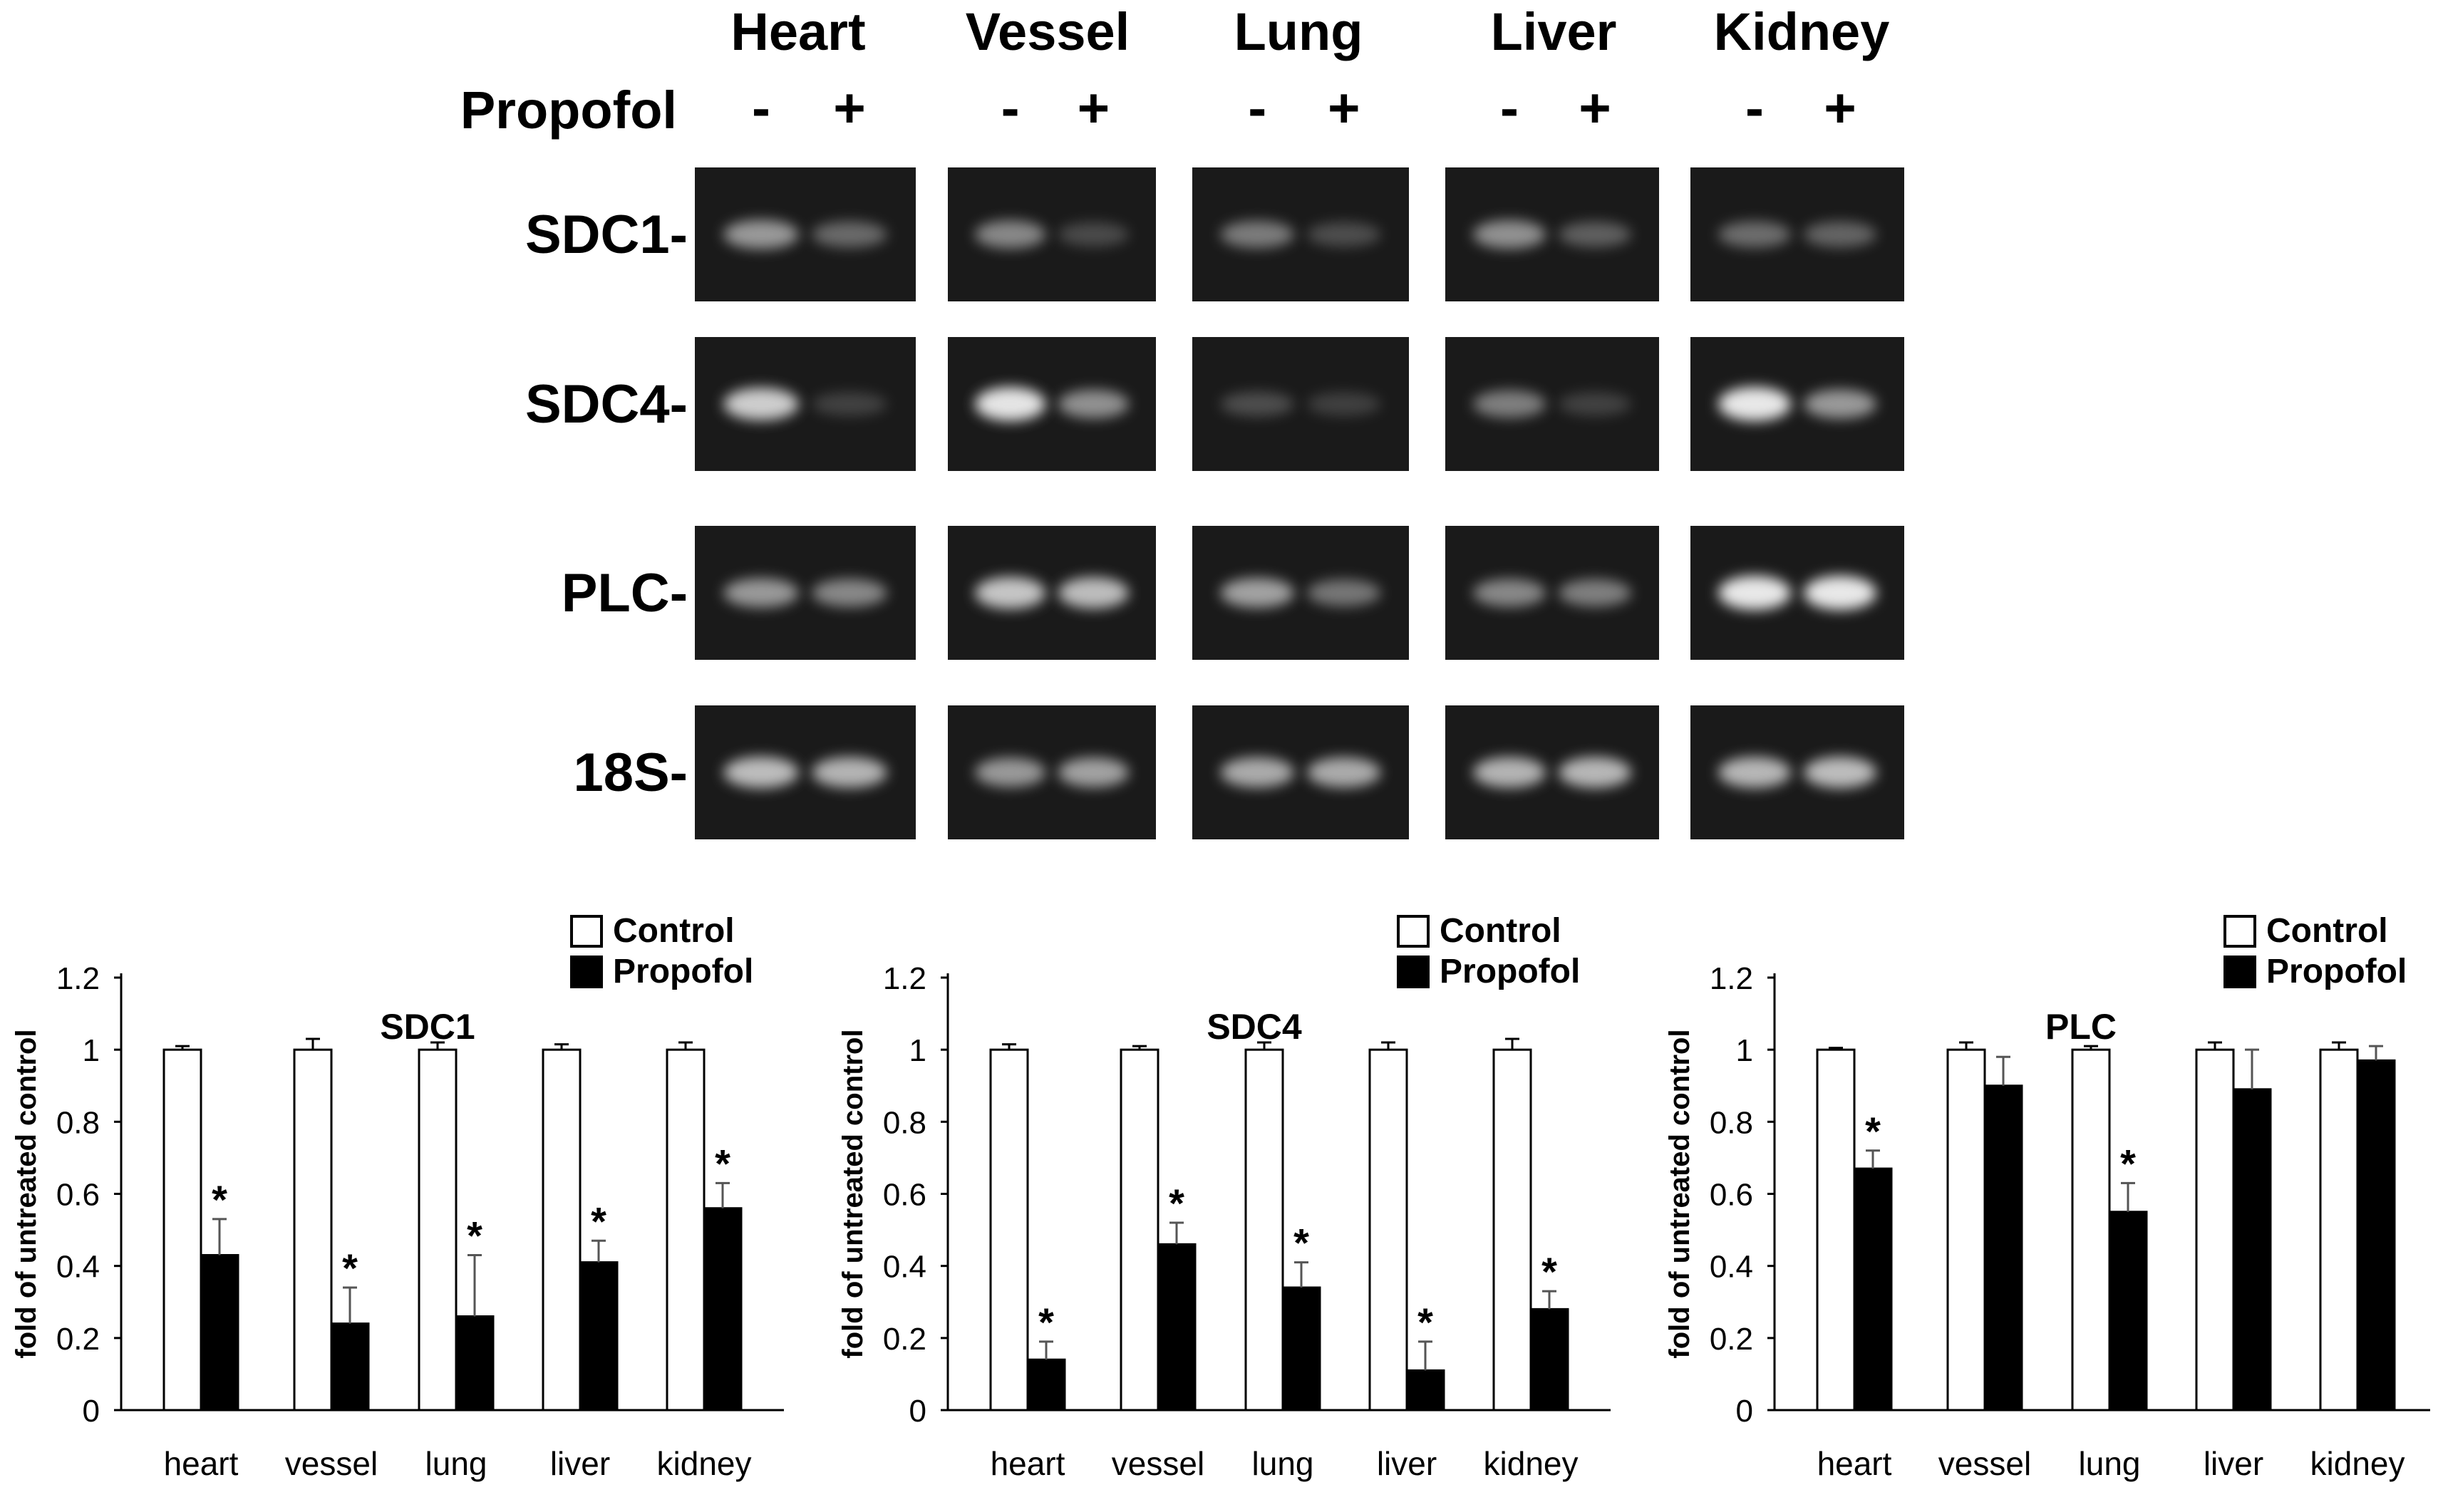 The width and height of the screenshot is (2438, 1512). Describe the element at coordinates (1595, 107) in the screenshot. I see `lane-sign-liver-plus: +` at that location.